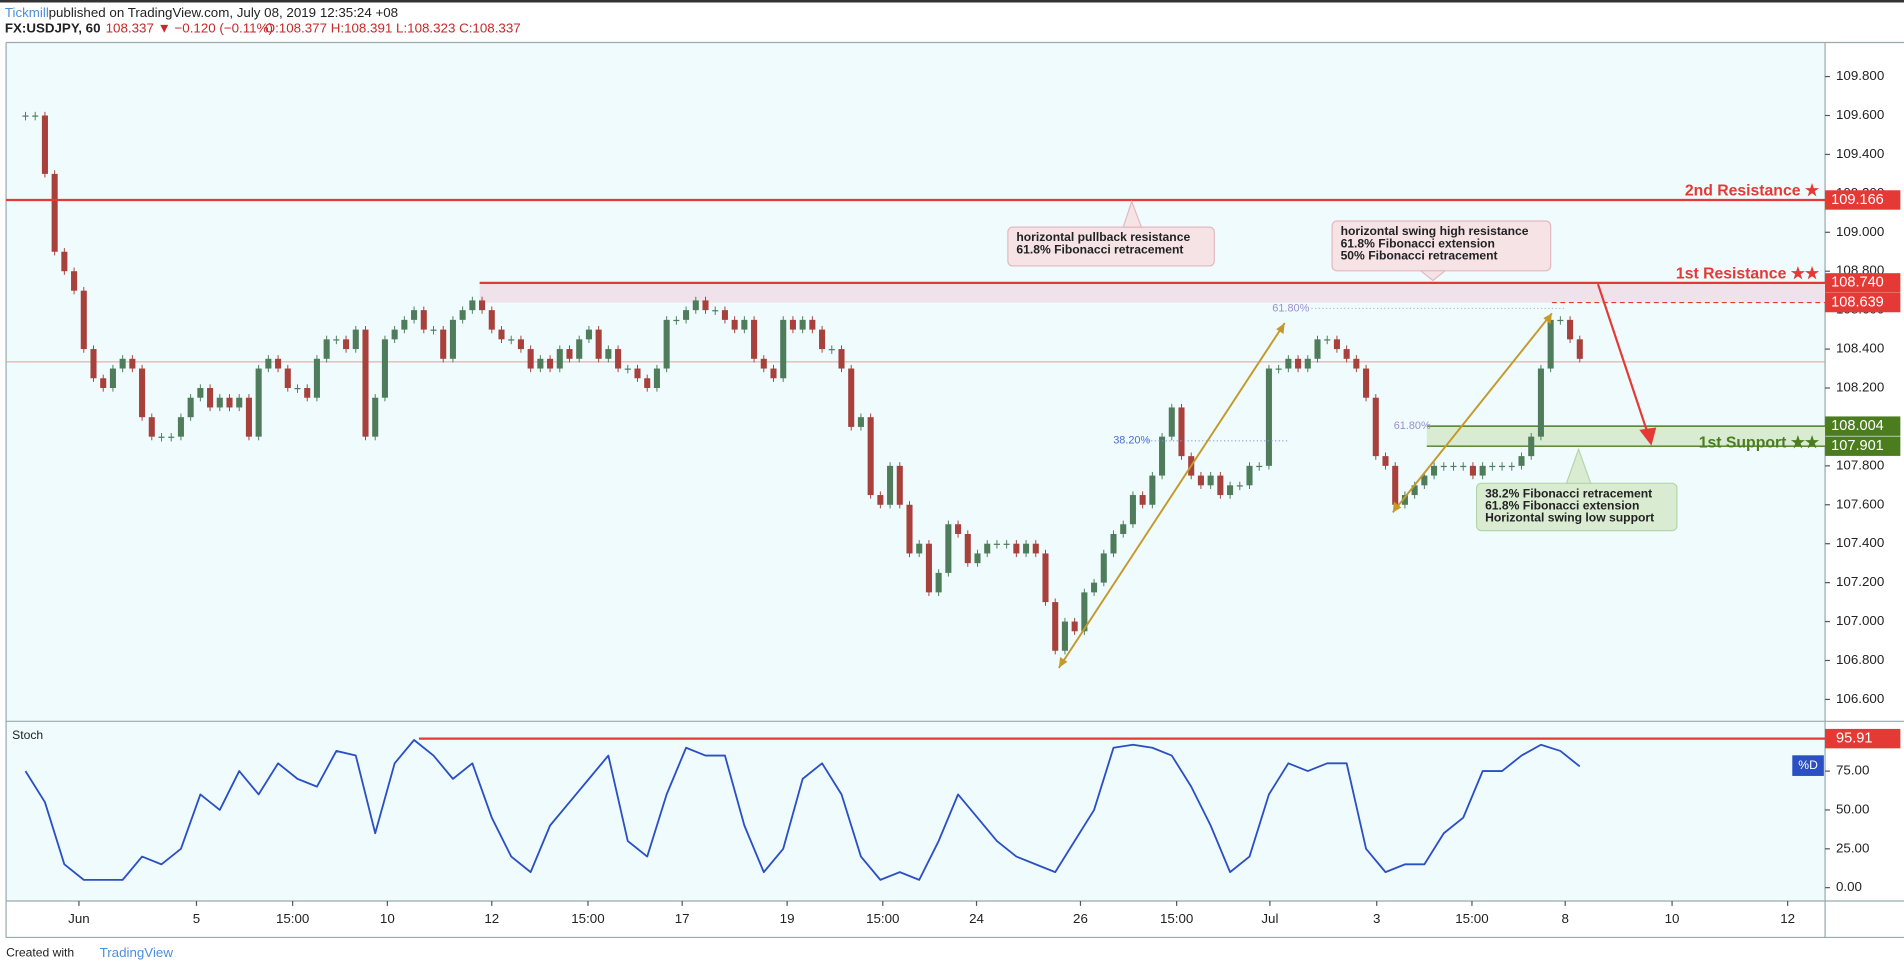 This screenshot has width=1904, height=966. I want to click on fib-label: 61.80%, so click(1412, 426).